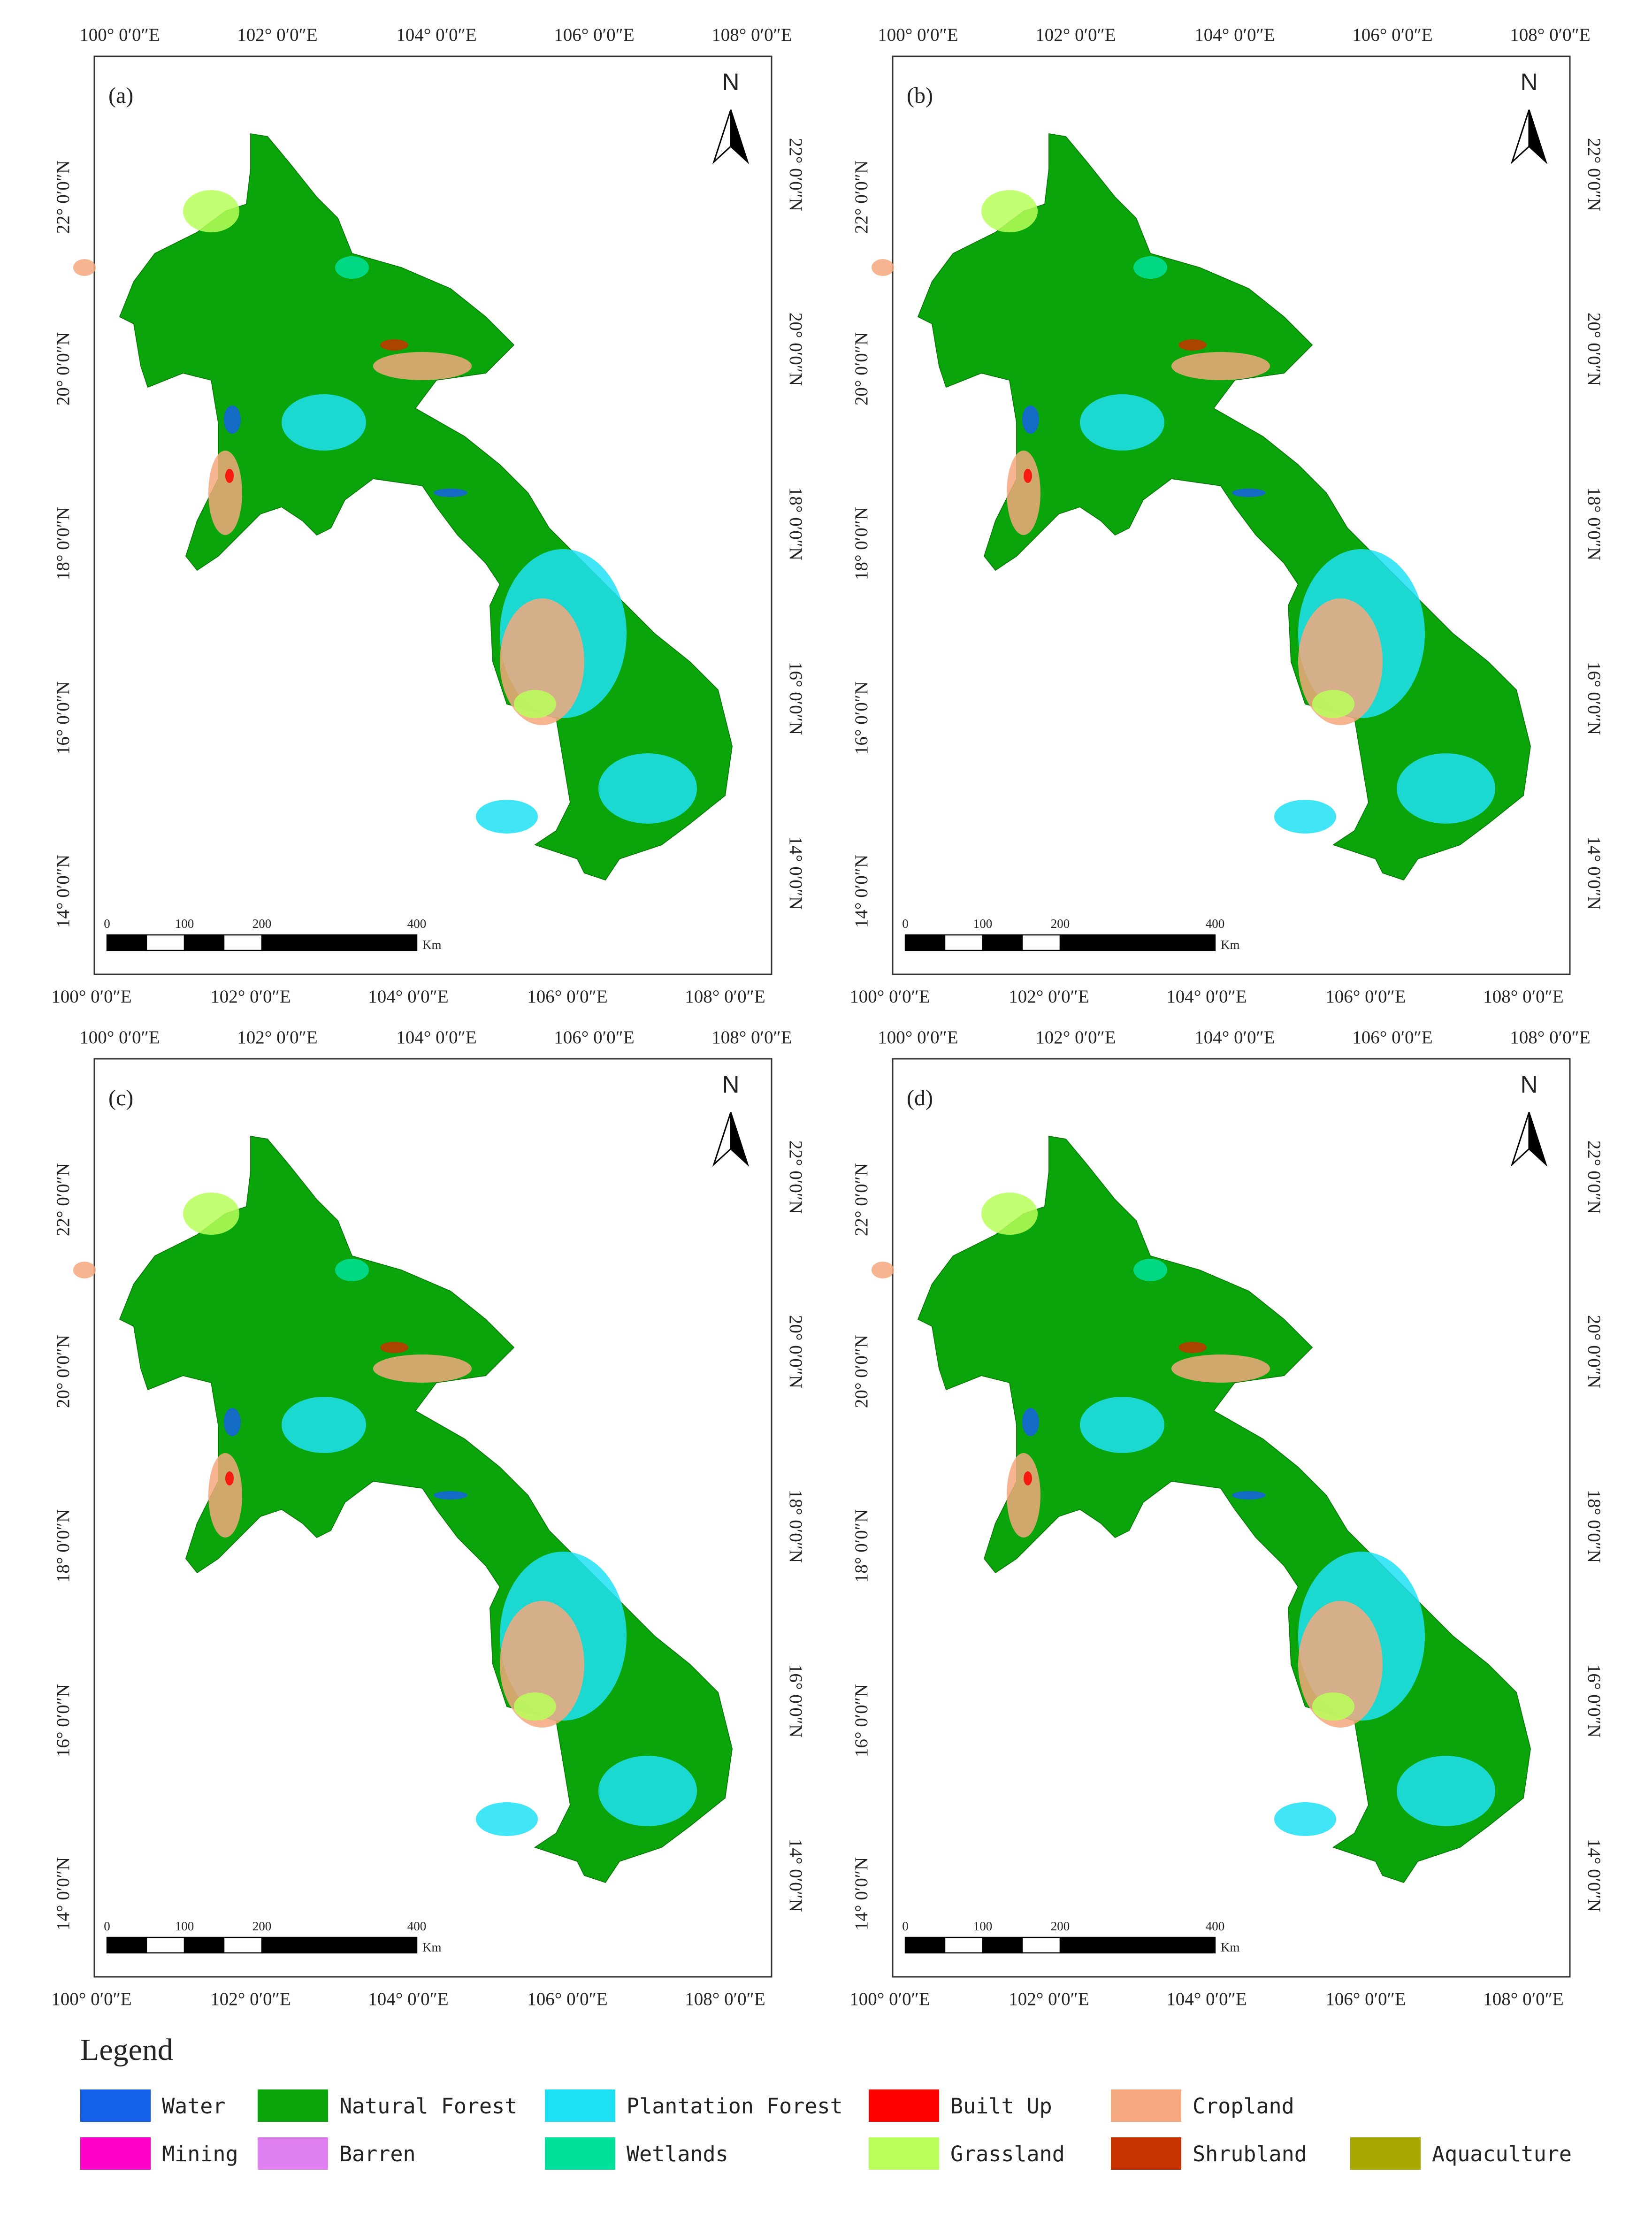  Describe the element at coordinates (193, 2106) in the screenshot. I see `legend-label: Water` at that location.